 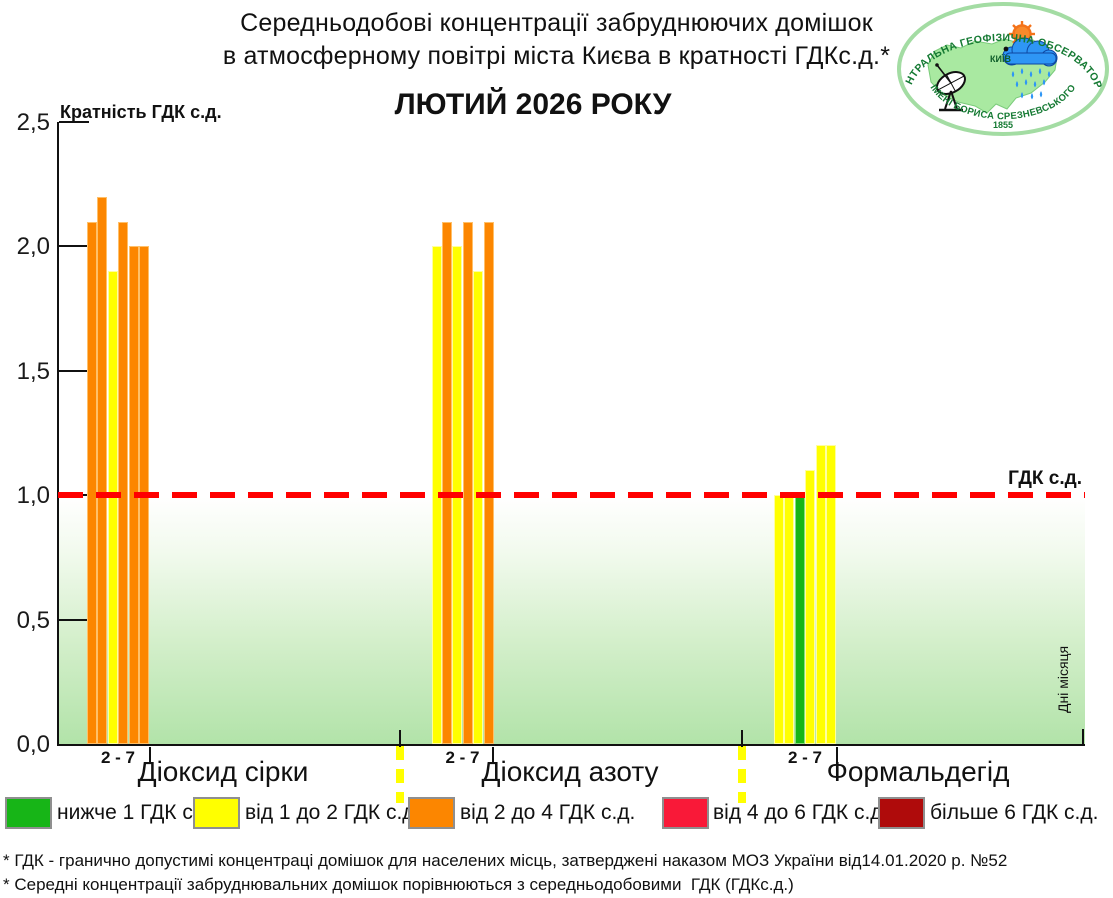 What do you see at coordinates (1014, 812) in the screenshot?
I see `legend-label: більше 6 ГДК с.д.` at bounding box center [1014, 812].